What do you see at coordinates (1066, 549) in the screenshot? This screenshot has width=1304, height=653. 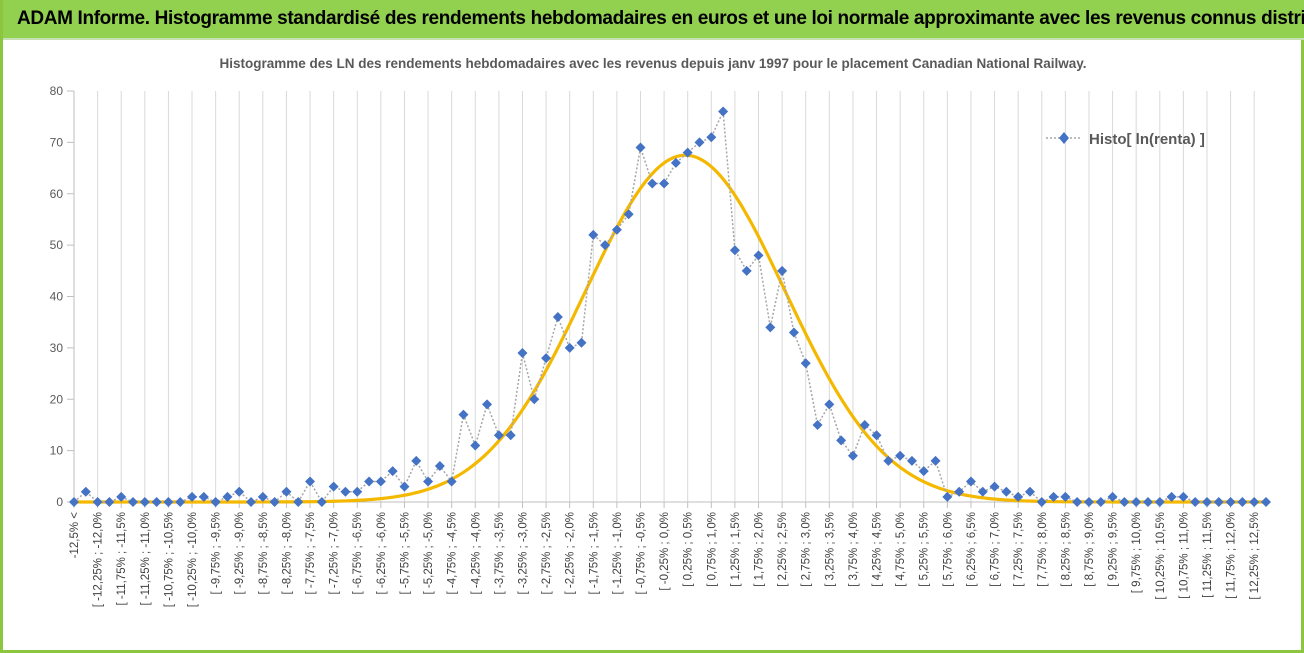 I see `x-tick-label: [ 8,25% ; 8,5%` at bounding box center [1066, 549].